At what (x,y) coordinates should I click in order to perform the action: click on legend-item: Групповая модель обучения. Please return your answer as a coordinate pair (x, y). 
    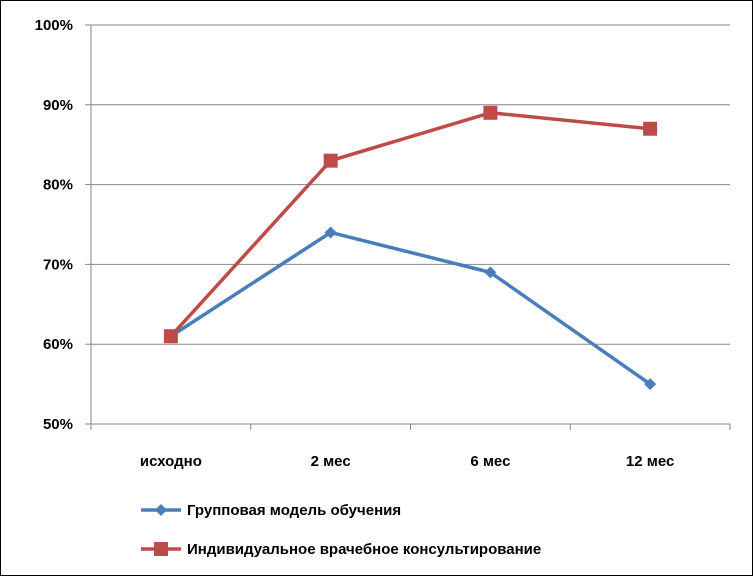
    Looking at the image, I should click on (271, 510).